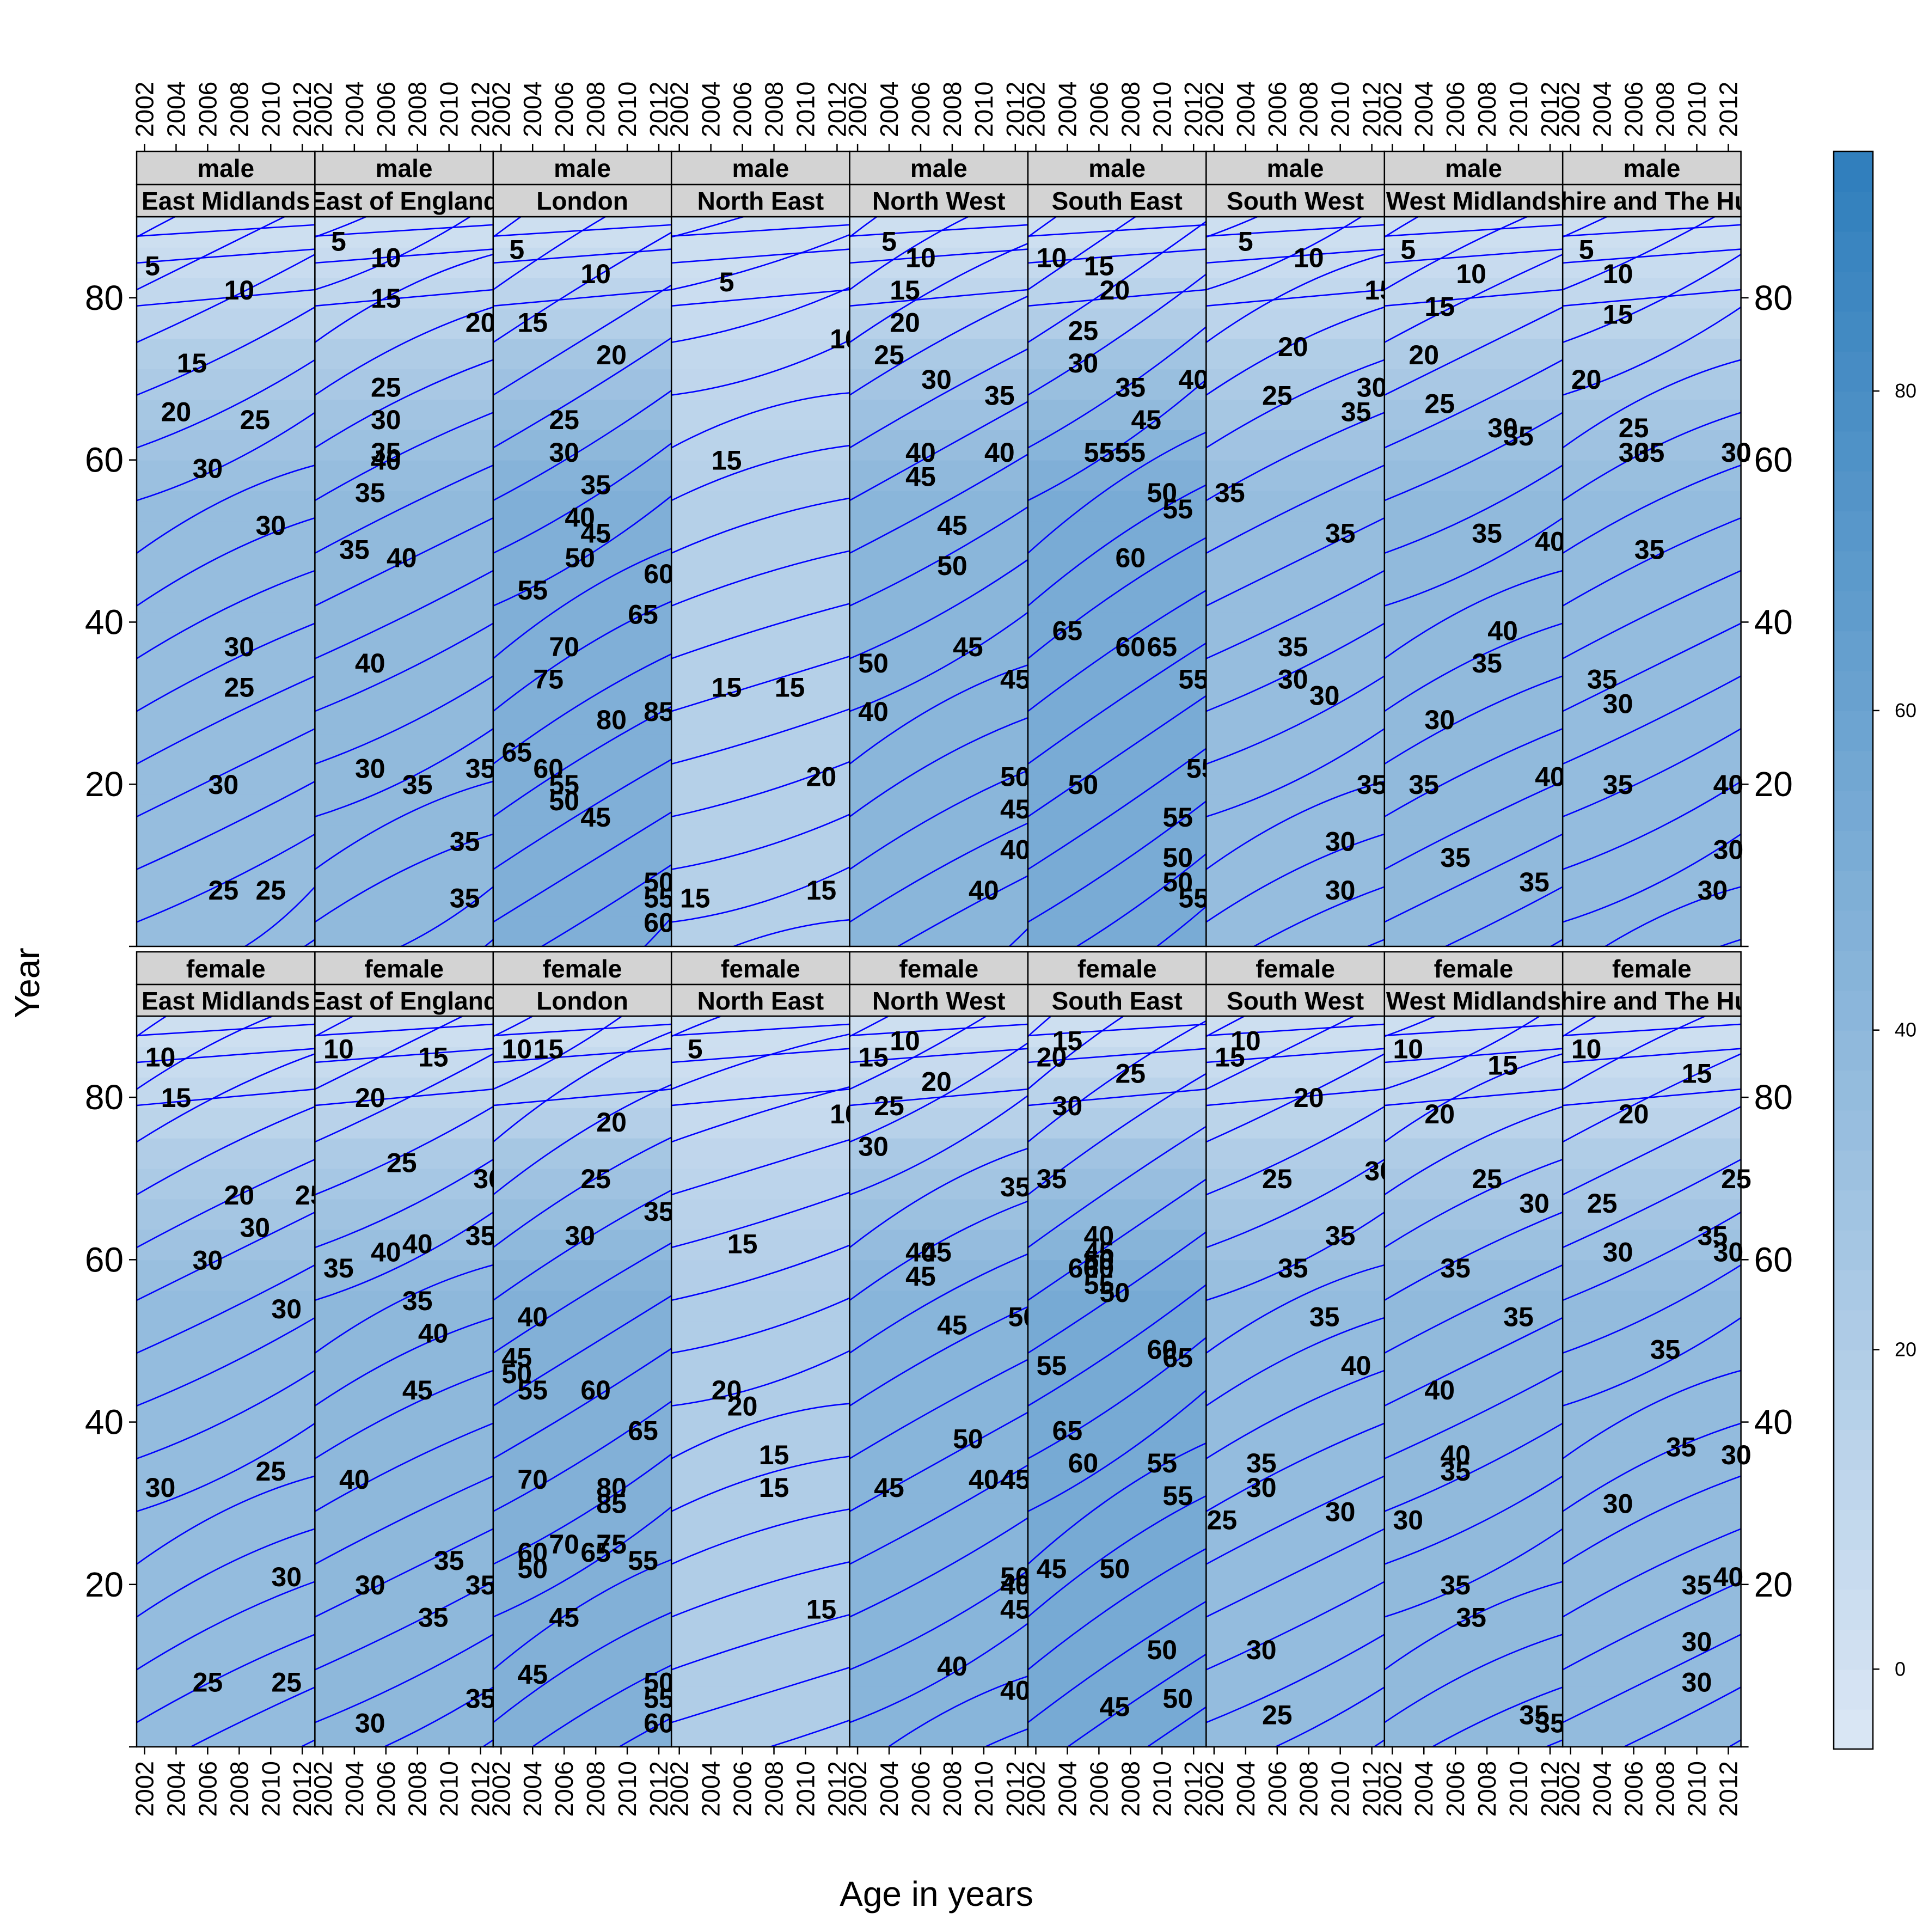 Image resolution: width=1929 pixels, height=1932 pixels. What do you see at coordinates (386, 110) in the screenshot?
I see `x-tick-label-top: 2006` at bounding box center [386, 110].